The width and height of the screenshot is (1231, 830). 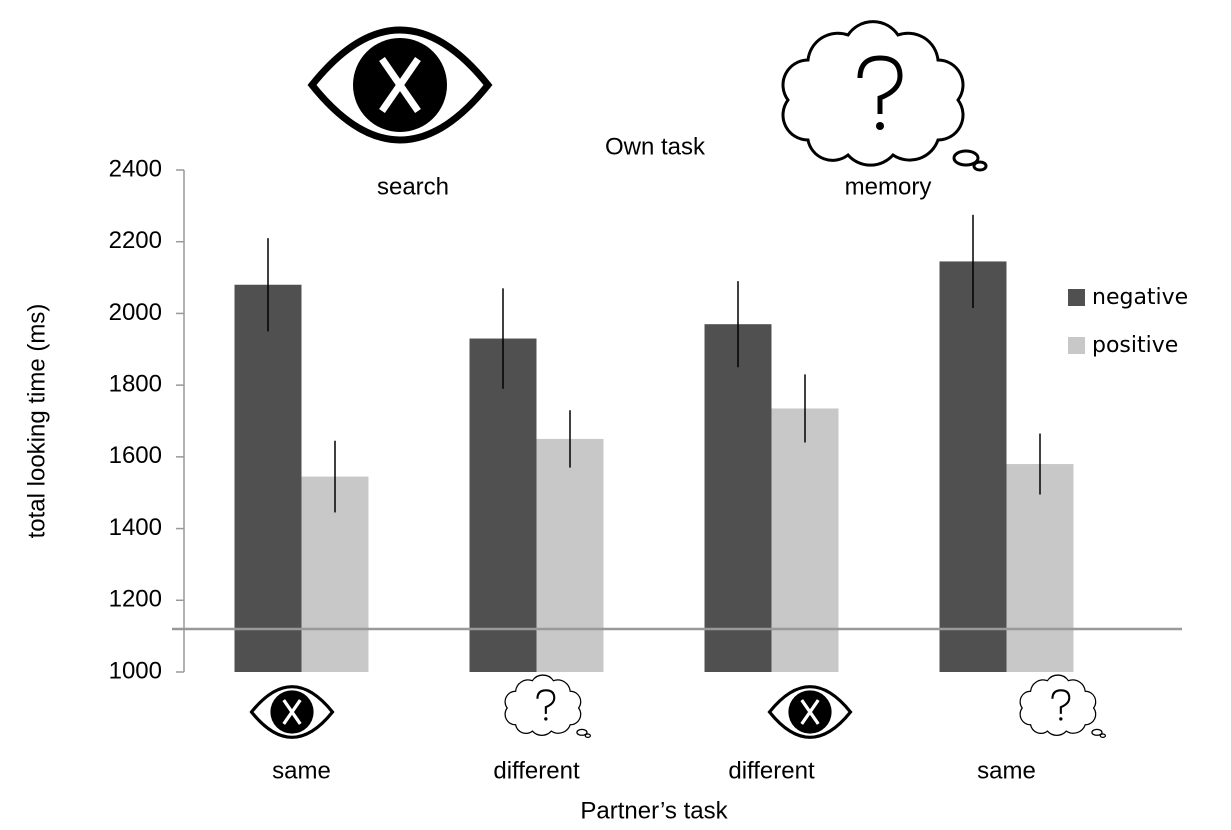 I want to click on y-tick-label: 2000, so click(x=135, y=312).